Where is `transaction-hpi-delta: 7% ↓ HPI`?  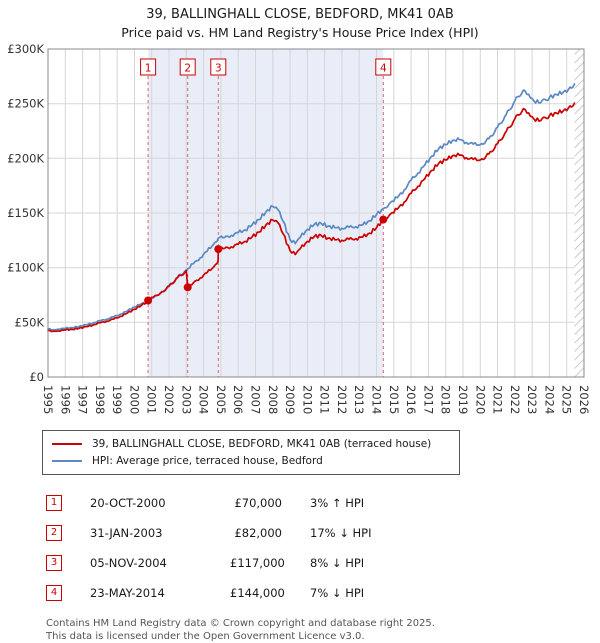 transaction-hpi-delta: 7% ↓ HPI is located at coordinates (337, 592).